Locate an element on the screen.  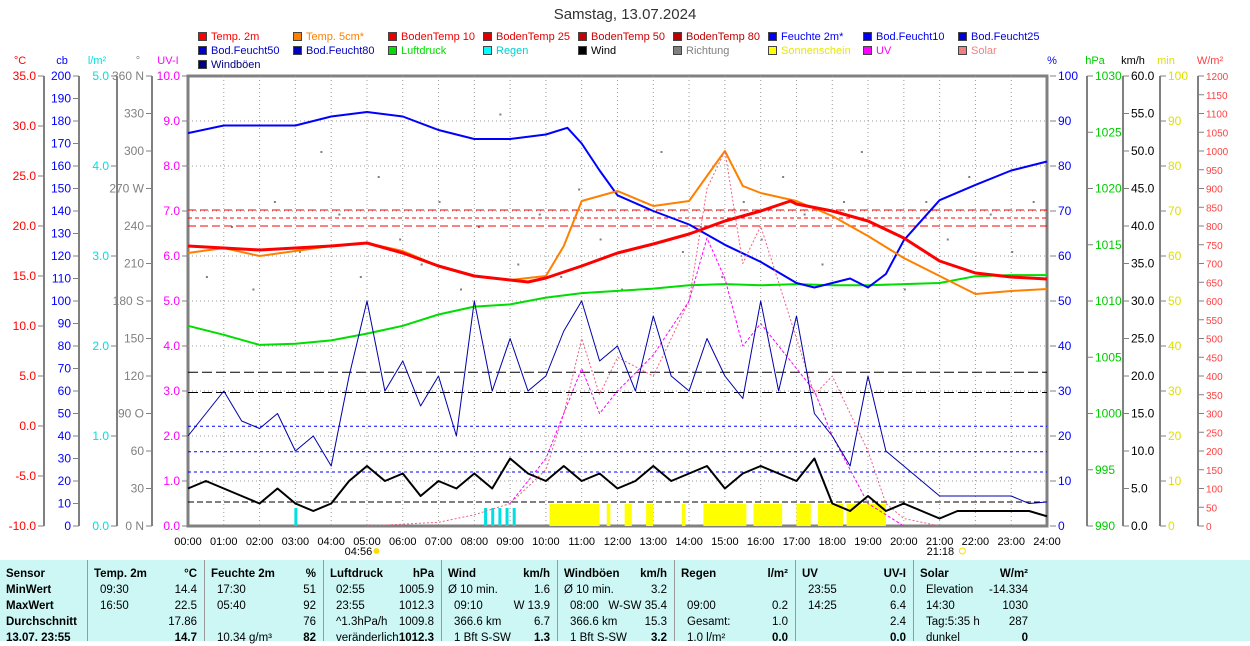
axis-tick-label-cb: 90 is located at coordinates (65, 324).